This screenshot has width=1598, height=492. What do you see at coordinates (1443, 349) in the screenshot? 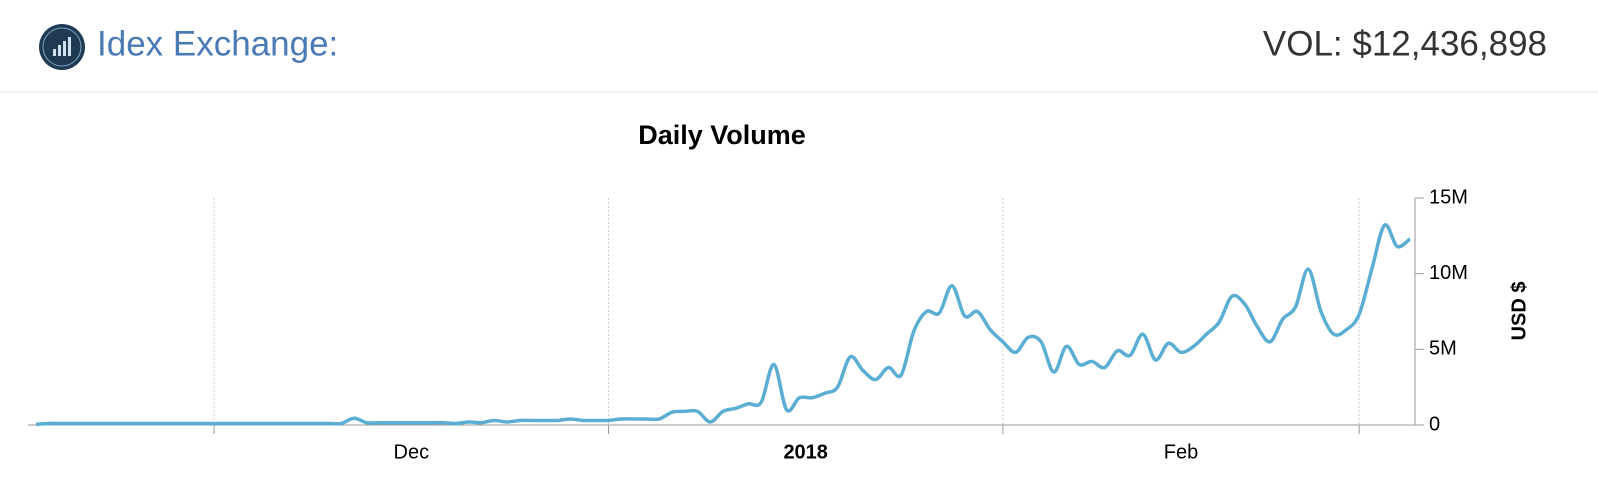
I see `y-tick-label: 5M` at bounding box center [1443, 349].